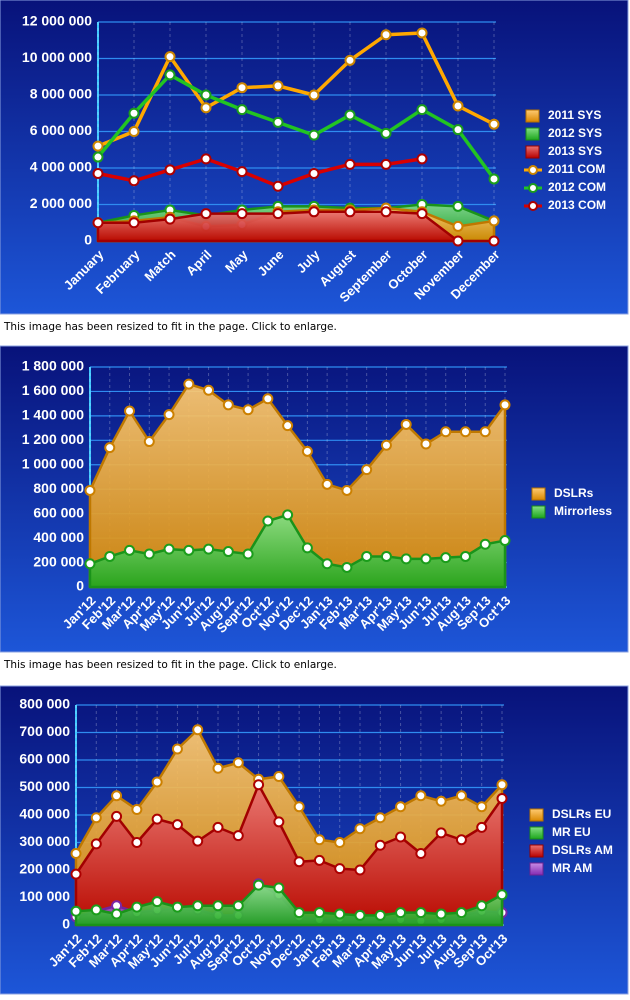 This screenshot has height=1000, width=630. Describe the element at coordinates (575, 151) in the screenshot. I see `legend-label: 2013 SYS` at that location.